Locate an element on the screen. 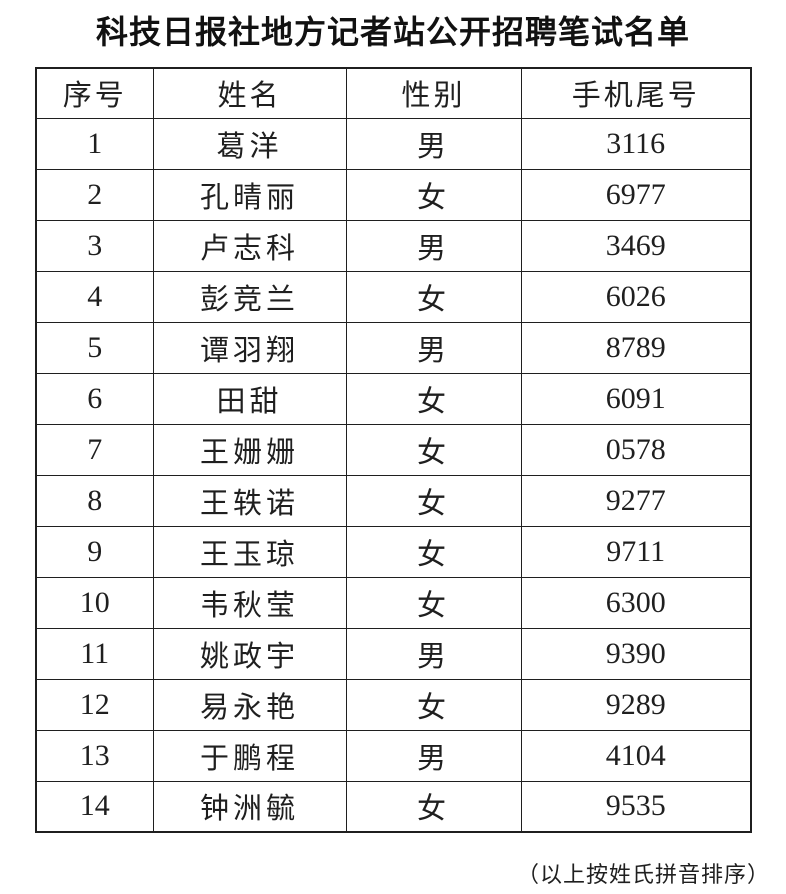 This screenshot has width=786, height=894. cell-phone-tail: 9535 is located at coordinates (636, 806).